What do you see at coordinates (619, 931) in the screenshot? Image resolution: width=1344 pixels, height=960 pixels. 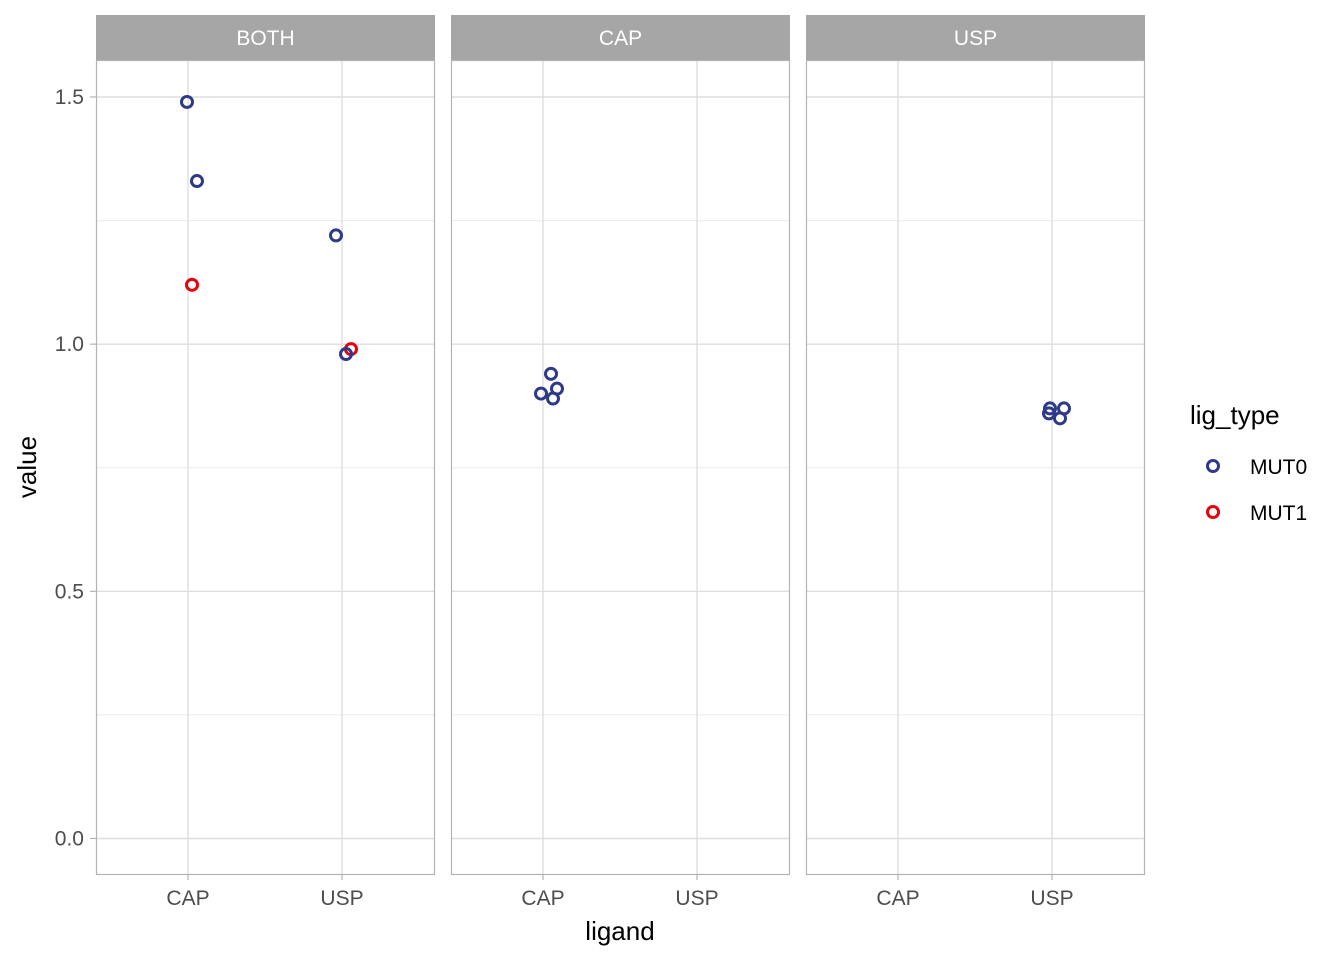 I see `x-axis-title: ligand` at bounding box center [619, 931].